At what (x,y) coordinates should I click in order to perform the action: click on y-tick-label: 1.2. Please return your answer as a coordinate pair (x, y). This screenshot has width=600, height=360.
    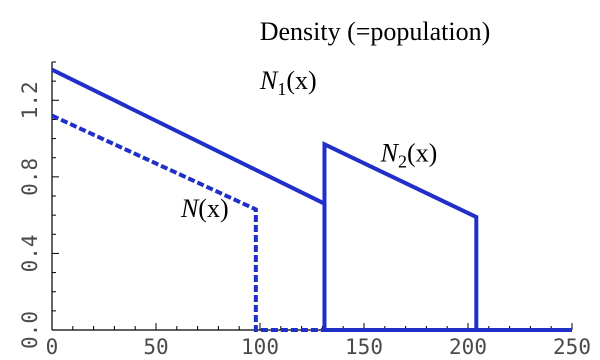
    Looking at the image, I should click on (30, 100).